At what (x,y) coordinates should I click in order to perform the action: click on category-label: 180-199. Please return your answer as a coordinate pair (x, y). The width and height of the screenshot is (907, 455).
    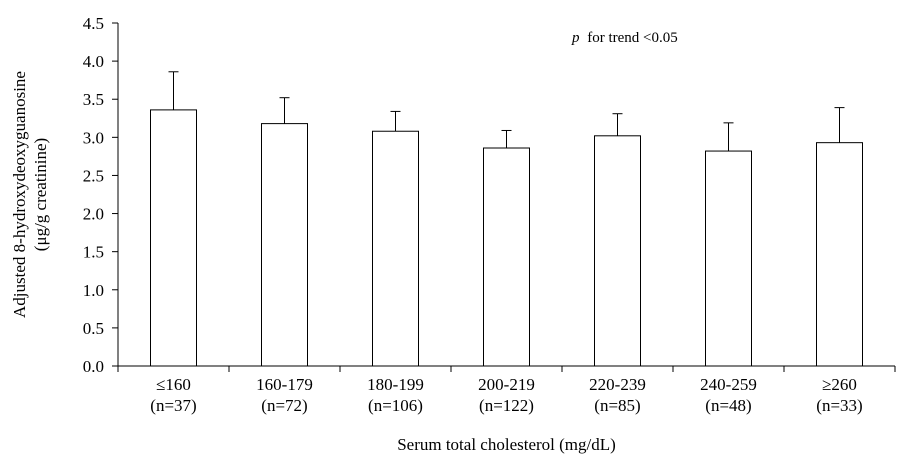
    Looking at the image, I should click on (395, 384).